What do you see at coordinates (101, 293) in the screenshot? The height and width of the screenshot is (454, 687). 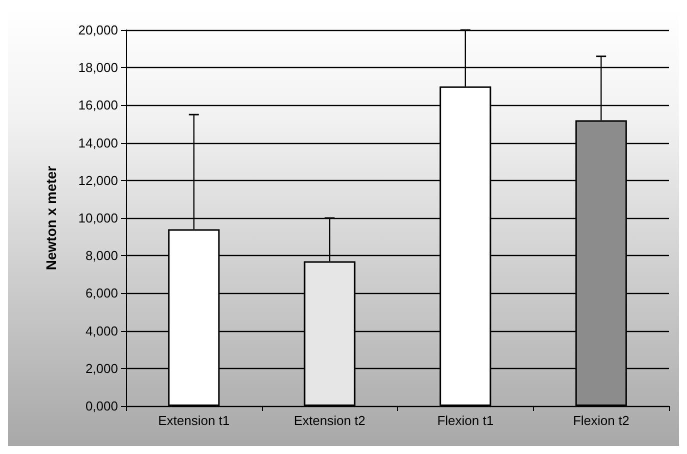 I see `y-tick-label: 6,000` at bounding box center [101, 293].